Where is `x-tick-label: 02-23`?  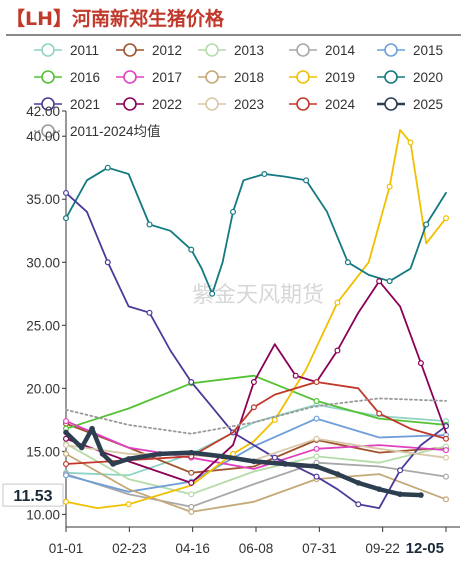
x-tick-label: 02-23 is located at coordinates (129, 548).